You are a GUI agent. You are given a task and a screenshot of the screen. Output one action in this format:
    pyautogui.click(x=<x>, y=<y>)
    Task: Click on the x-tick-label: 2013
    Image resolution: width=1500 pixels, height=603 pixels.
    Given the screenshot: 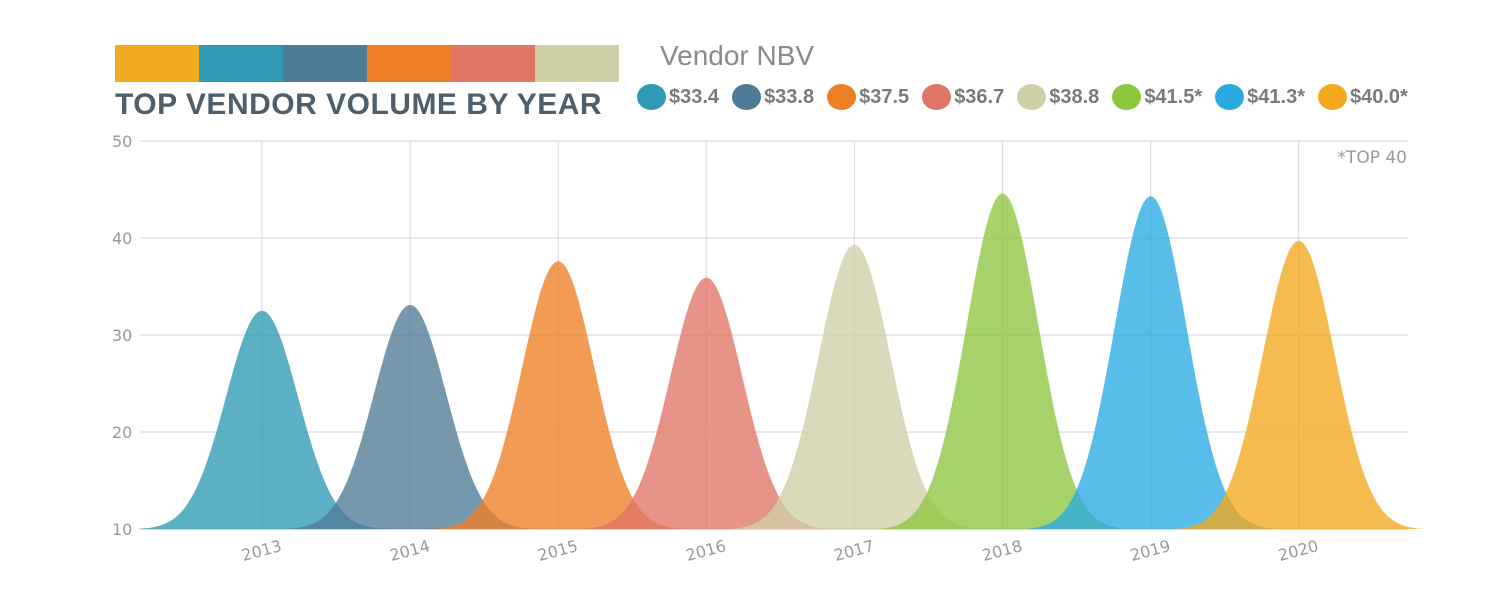 What is the action you would take?
    pyautogui.click(x=261, y=550)
    